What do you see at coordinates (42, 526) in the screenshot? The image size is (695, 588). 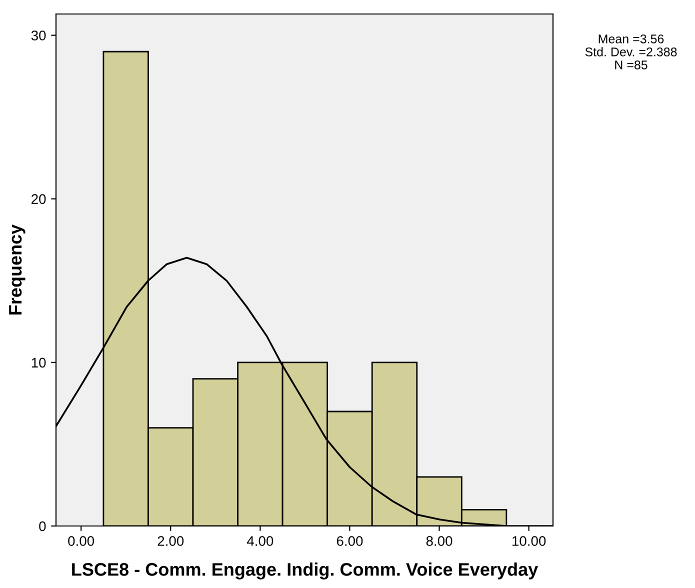 I see `y-tick-label: 0` at bounding box center [42, 526].